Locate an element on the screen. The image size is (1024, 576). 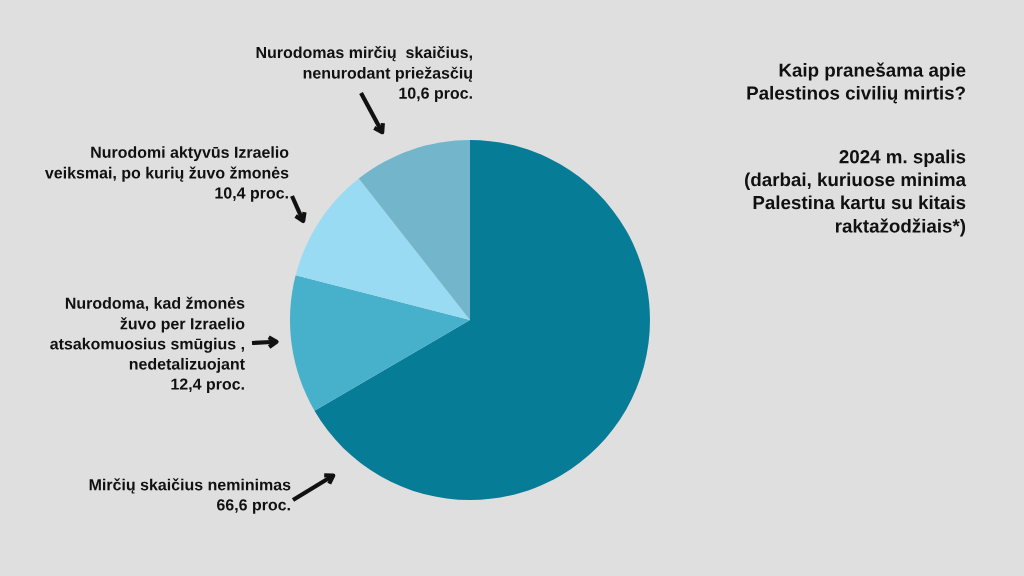
data-label: 10,6 proc. is located at coordinates (435, 94).